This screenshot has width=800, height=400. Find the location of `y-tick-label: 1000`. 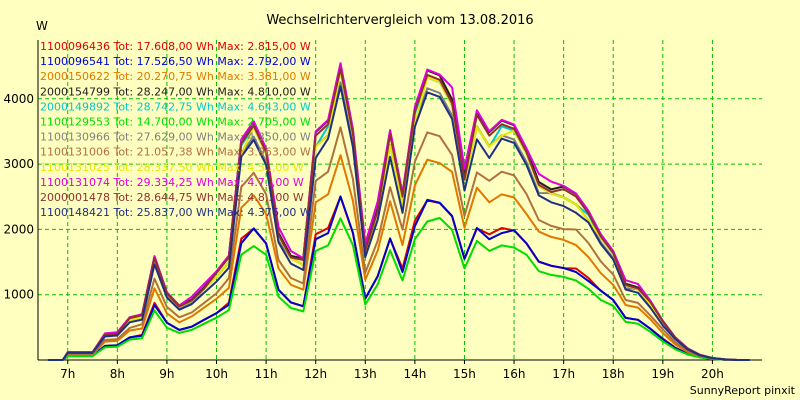

y-tick-label: 1000 is located at coordinates (18, 295).